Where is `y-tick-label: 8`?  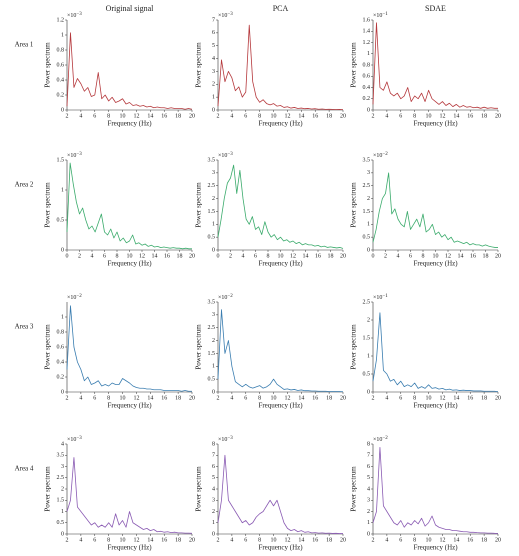
y-tick-label: 8 is located at coordinates (368, 444).